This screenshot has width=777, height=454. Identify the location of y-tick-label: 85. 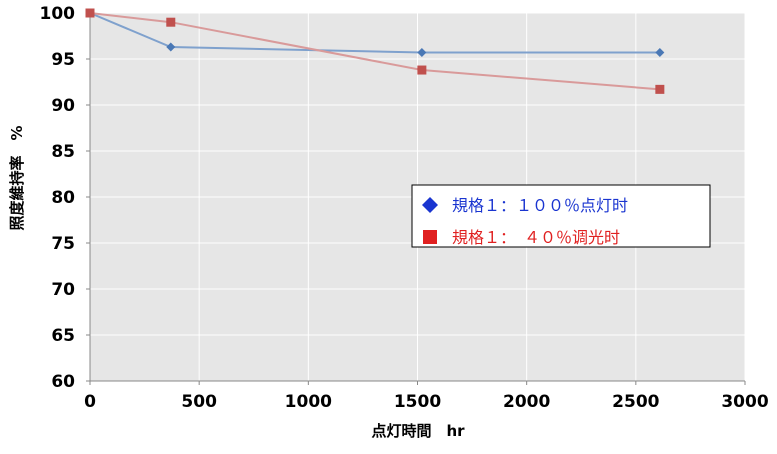
(63, 152).